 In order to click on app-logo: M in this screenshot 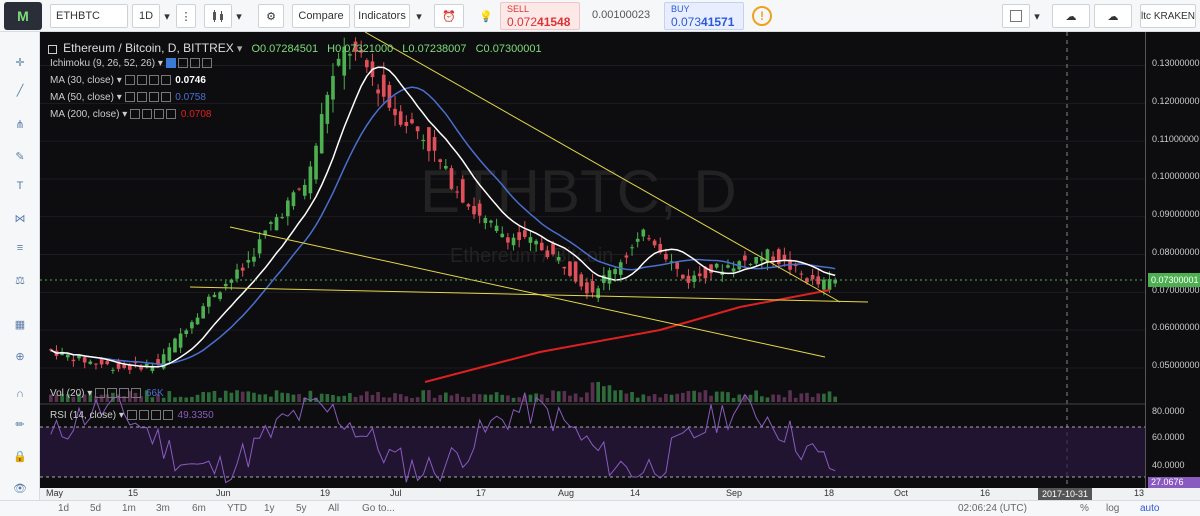, I will do `click(23, 16)`.